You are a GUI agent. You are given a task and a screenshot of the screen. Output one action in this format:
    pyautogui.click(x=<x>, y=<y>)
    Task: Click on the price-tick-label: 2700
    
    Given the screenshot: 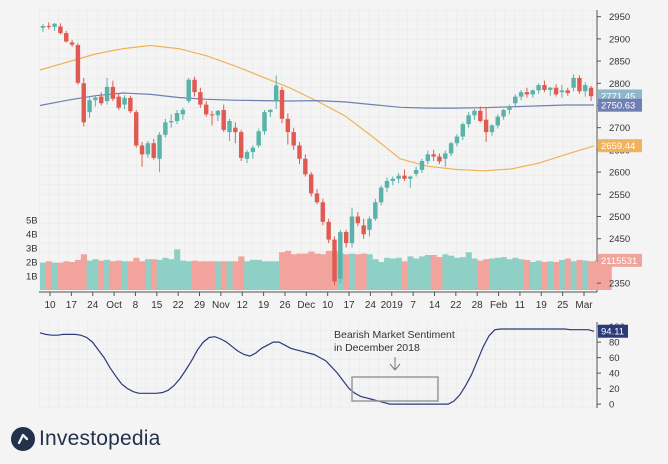 What is the action you would take?
    pyautogui.click(x=619, y=128)
    